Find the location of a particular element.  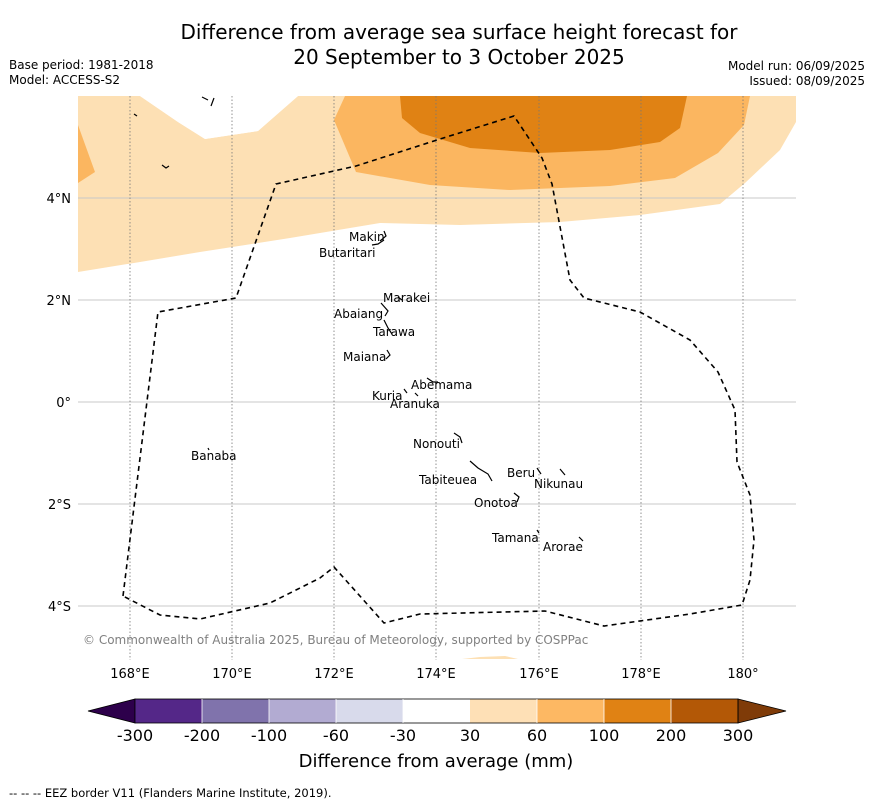

label-makin: Makin is located at coordinates (367, 237).